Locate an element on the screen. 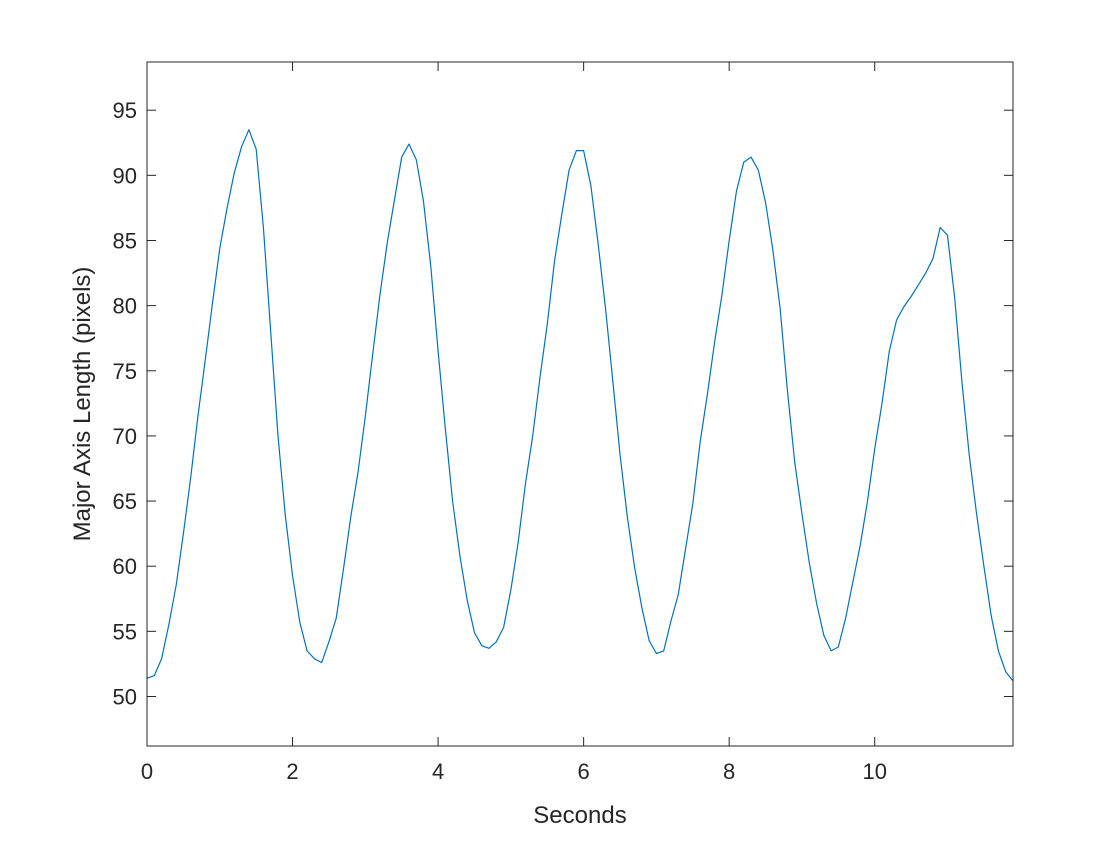  x-tick-label: 6 is located at coordinates (584, 771).